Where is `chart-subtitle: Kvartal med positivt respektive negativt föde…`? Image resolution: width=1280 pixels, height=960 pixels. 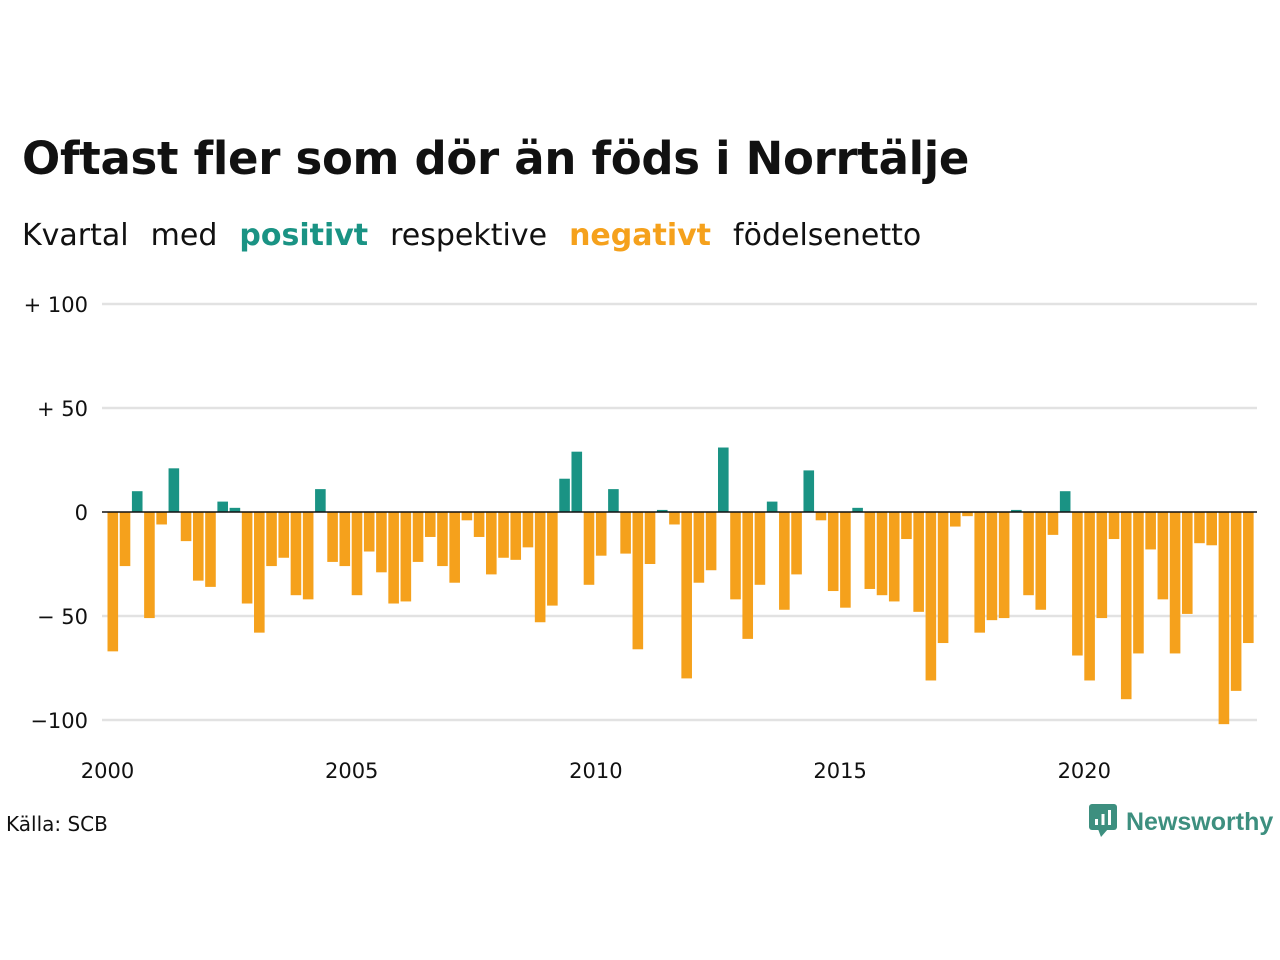
chart-subtitle: Kvartal med positivt respektive negativt föde… is located at coordinates (482, 235).